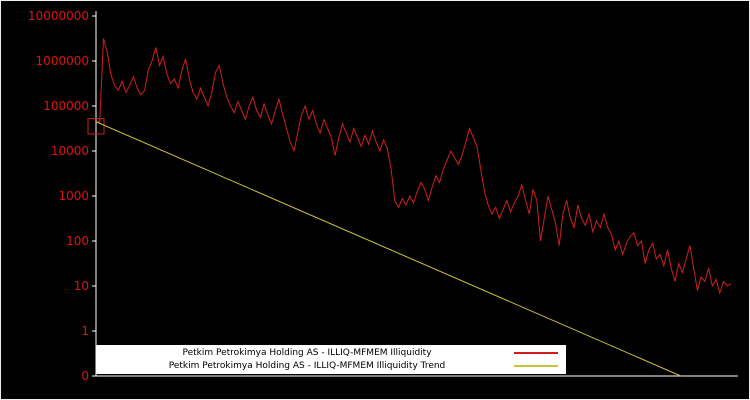 This screenshot has height=400, width=750. What do you see at coordinates (66, 106) in the screenshot?
I see `y-tick-label: 100000` at bounding box center [66, 106].